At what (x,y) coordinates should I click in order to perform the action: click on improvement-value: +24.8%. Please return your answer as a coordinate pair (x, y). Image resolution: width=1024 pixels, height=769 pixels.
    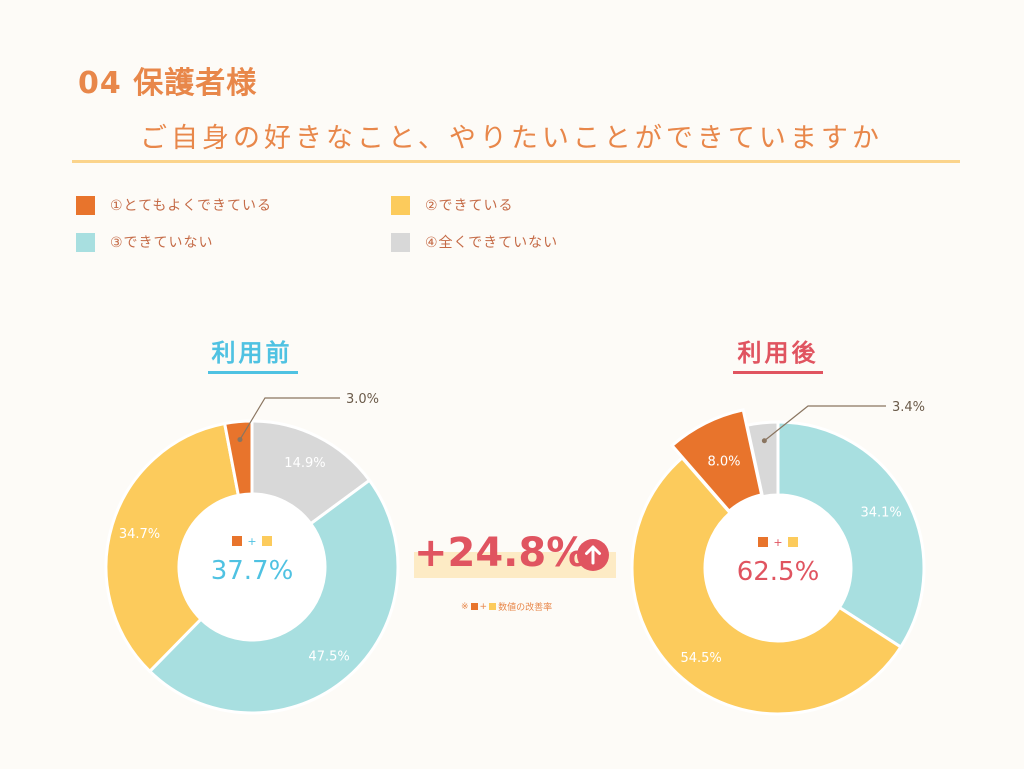
    Looking at the image, I should click on (500, 553).